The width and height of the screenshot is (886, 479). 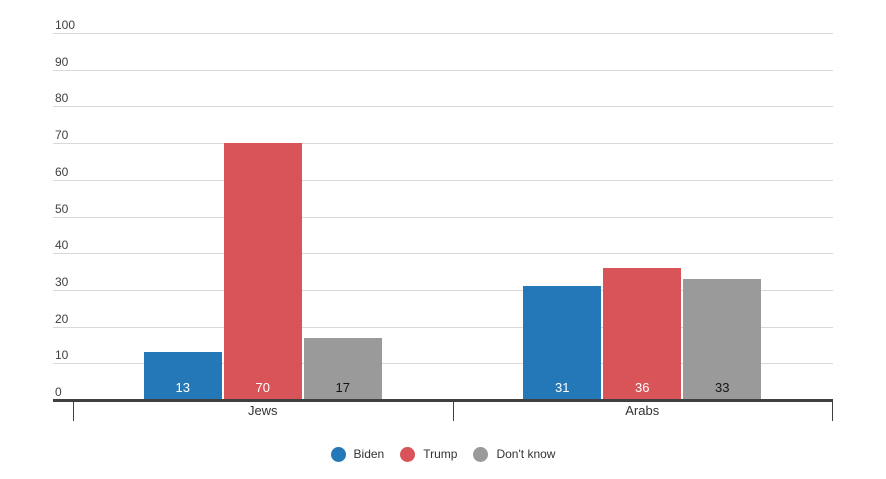 What do you see at coordinates (58, 392) in the screenshot?
I see `y-axis-tick-label: 0` at bounding box center [58, 392].